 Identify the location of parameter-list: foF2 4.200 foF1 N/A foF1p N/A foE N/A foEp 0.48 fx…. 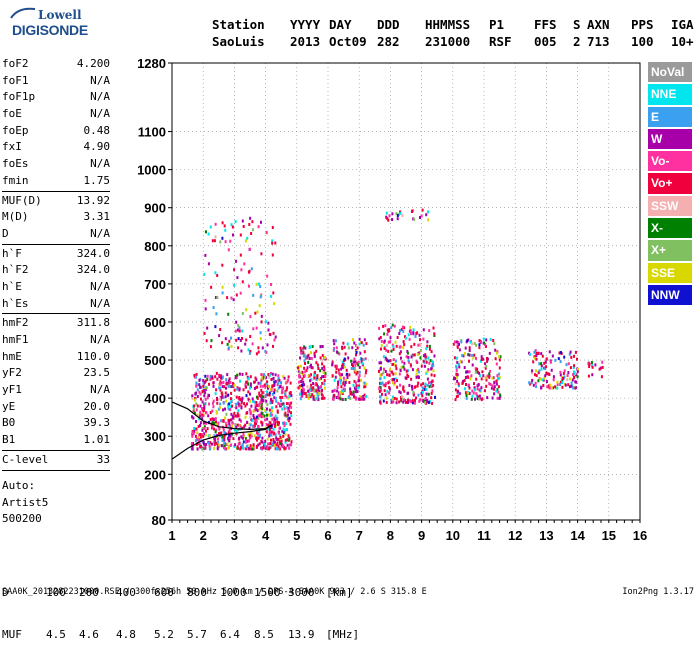
(56, 264).